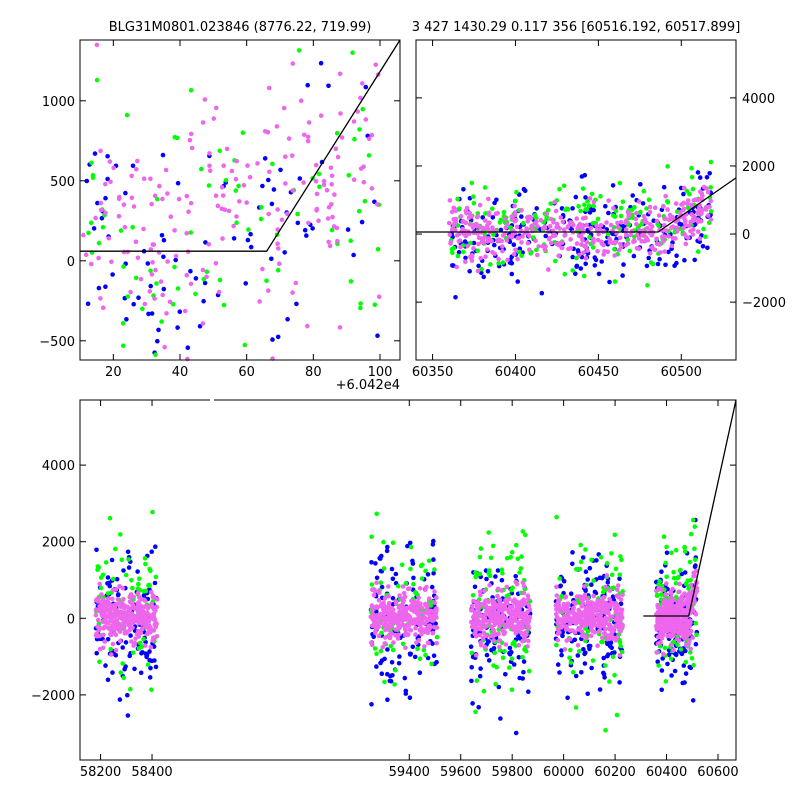 This screenshot has height=800, width=800. Describe the element at coordinates (614, 772) in the screenshot. I see `x-tick-label: 60200` at that location.